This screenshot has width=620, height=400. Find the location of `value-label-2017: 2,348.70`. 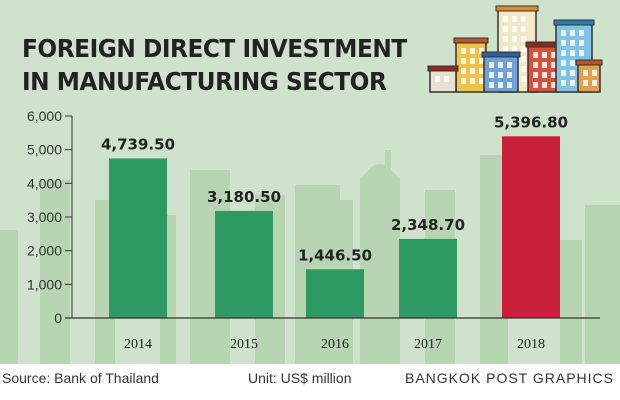

value-label-2017: 2,348.70 is located at coordinates (428, 225).